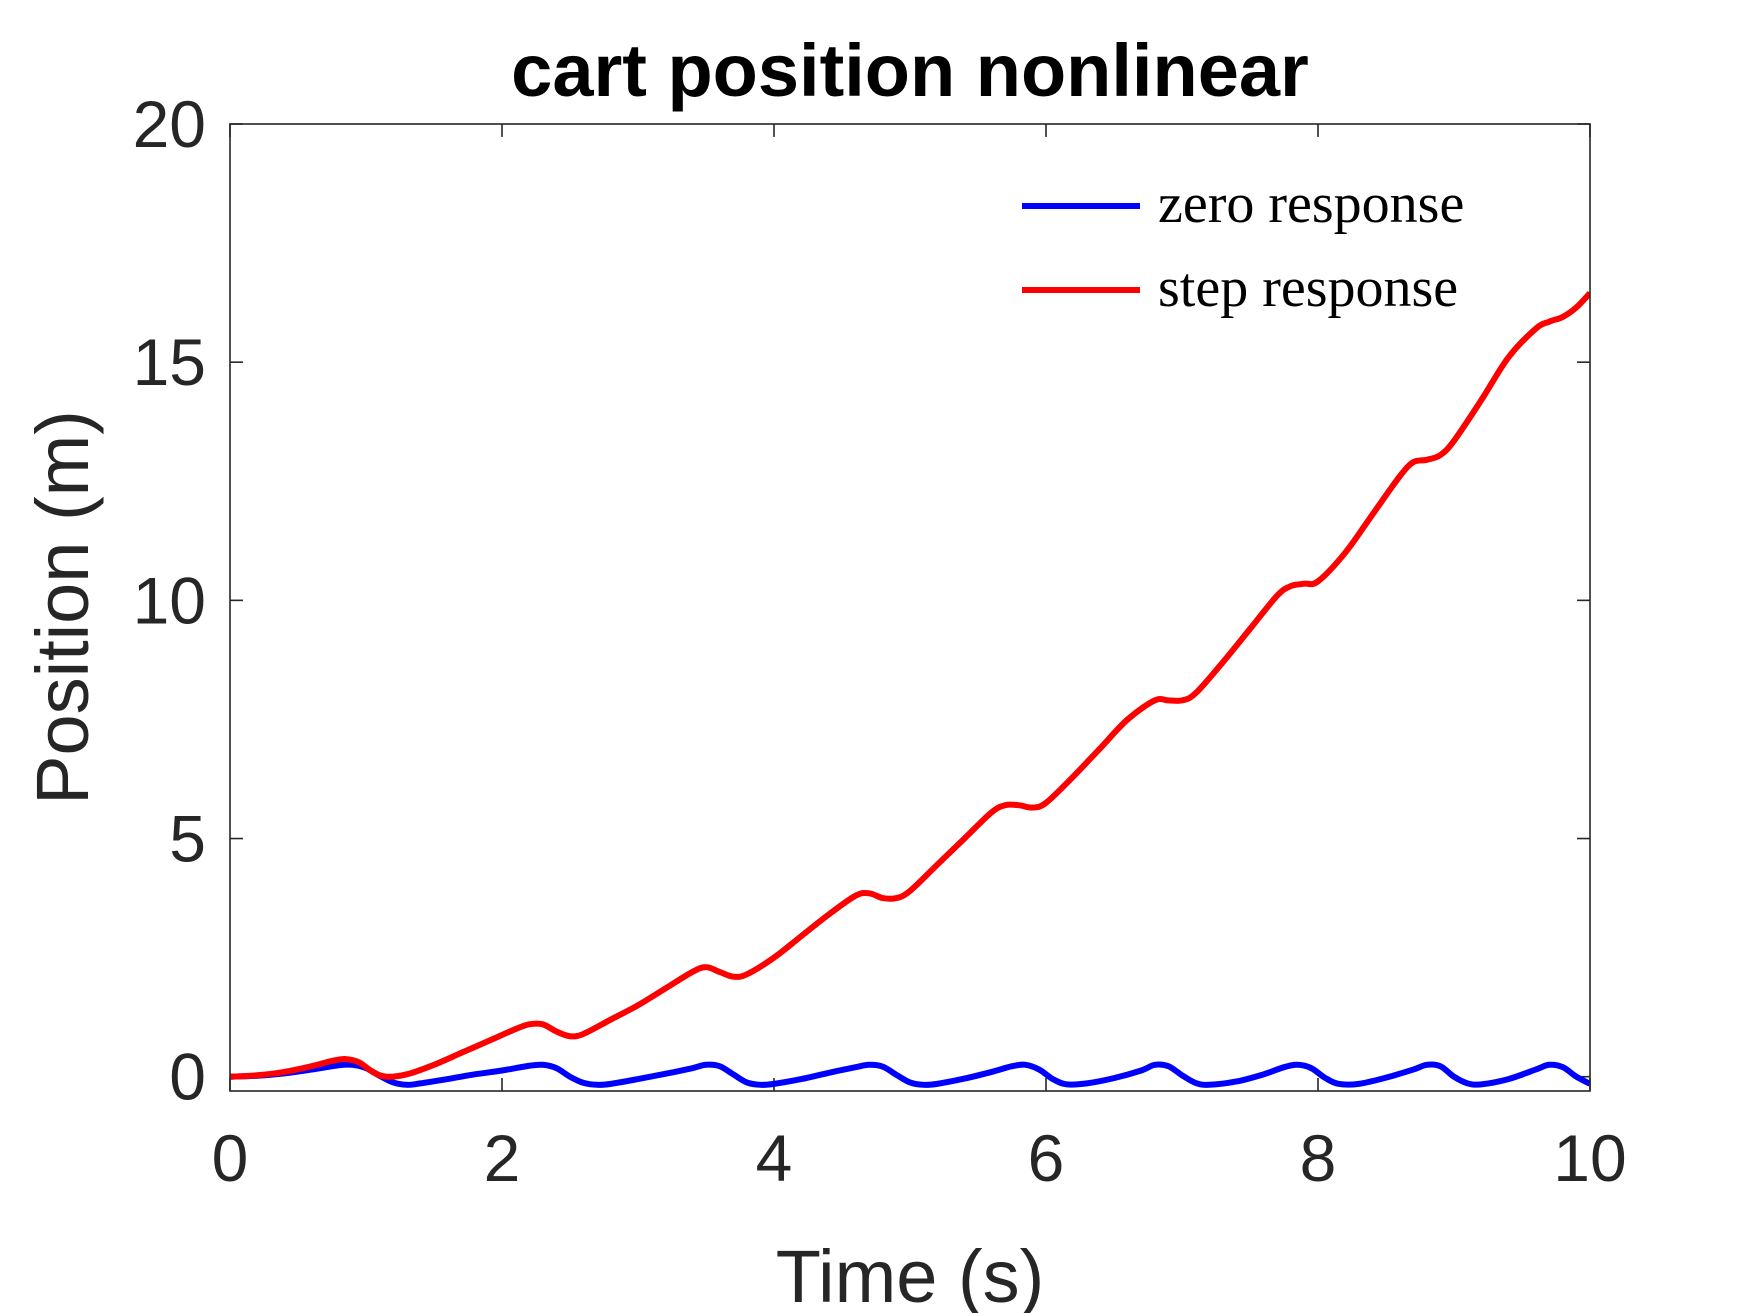 This screenshot has width=1750, height=1313. What do you see at coordinates (1589, 1158) in the screenshot?
I see `x-tick-label: 10` at bounding box center [1589, 1158].